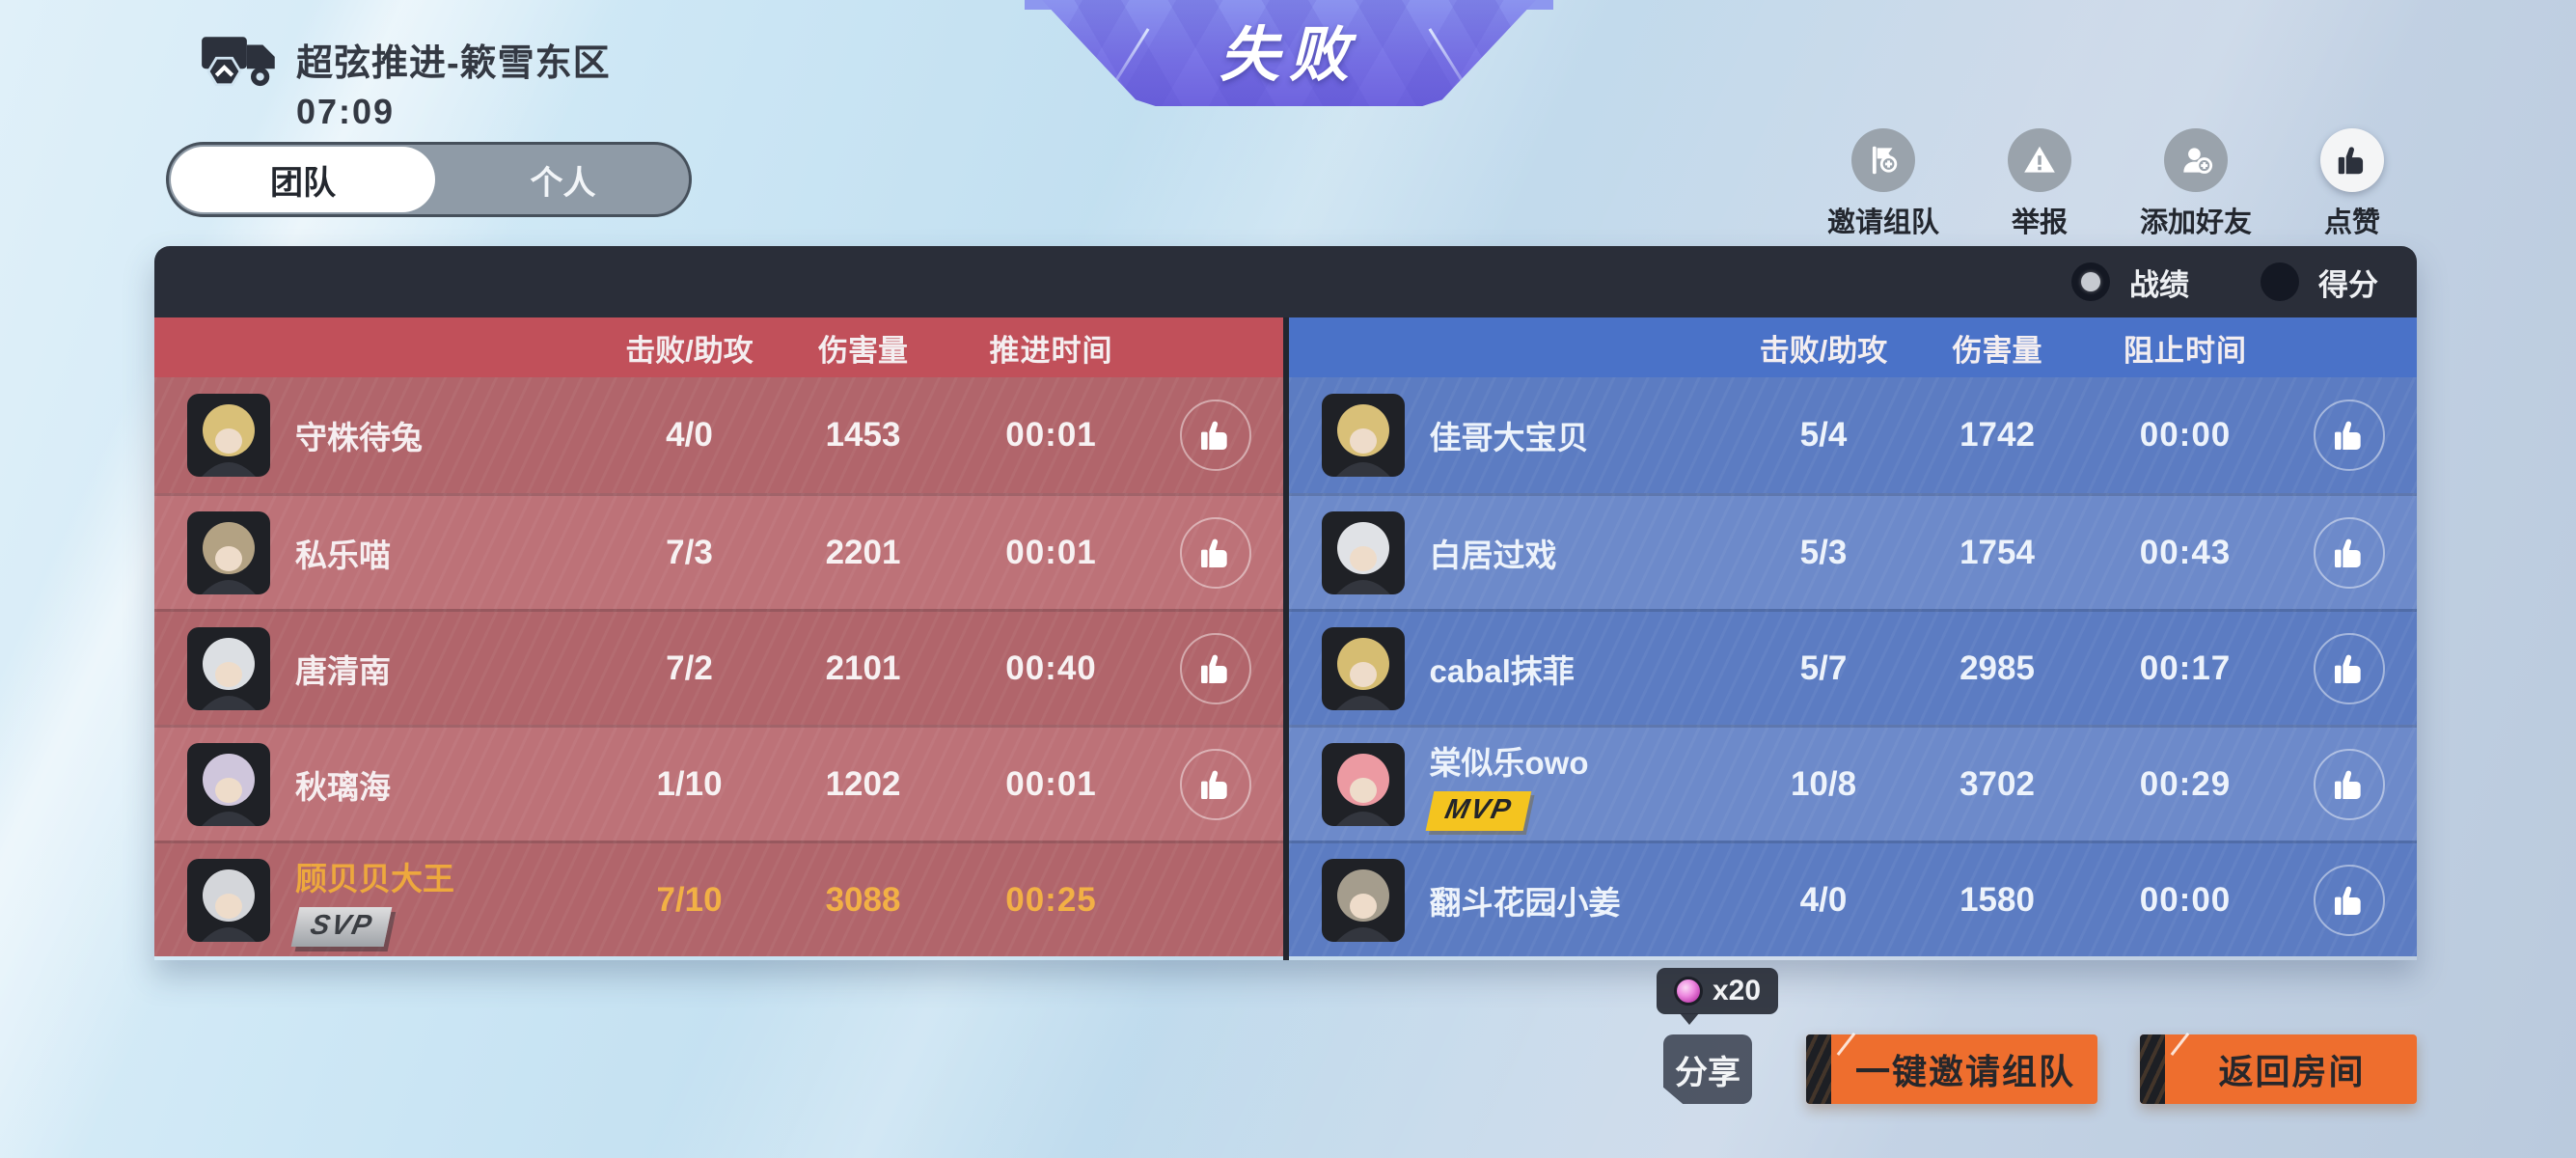 This screenshot has width=2576, height=1158. What do you see at coordinates (1286, 638) in the screenshot?
I see `team-divider` at bounding box center [1286, 638].